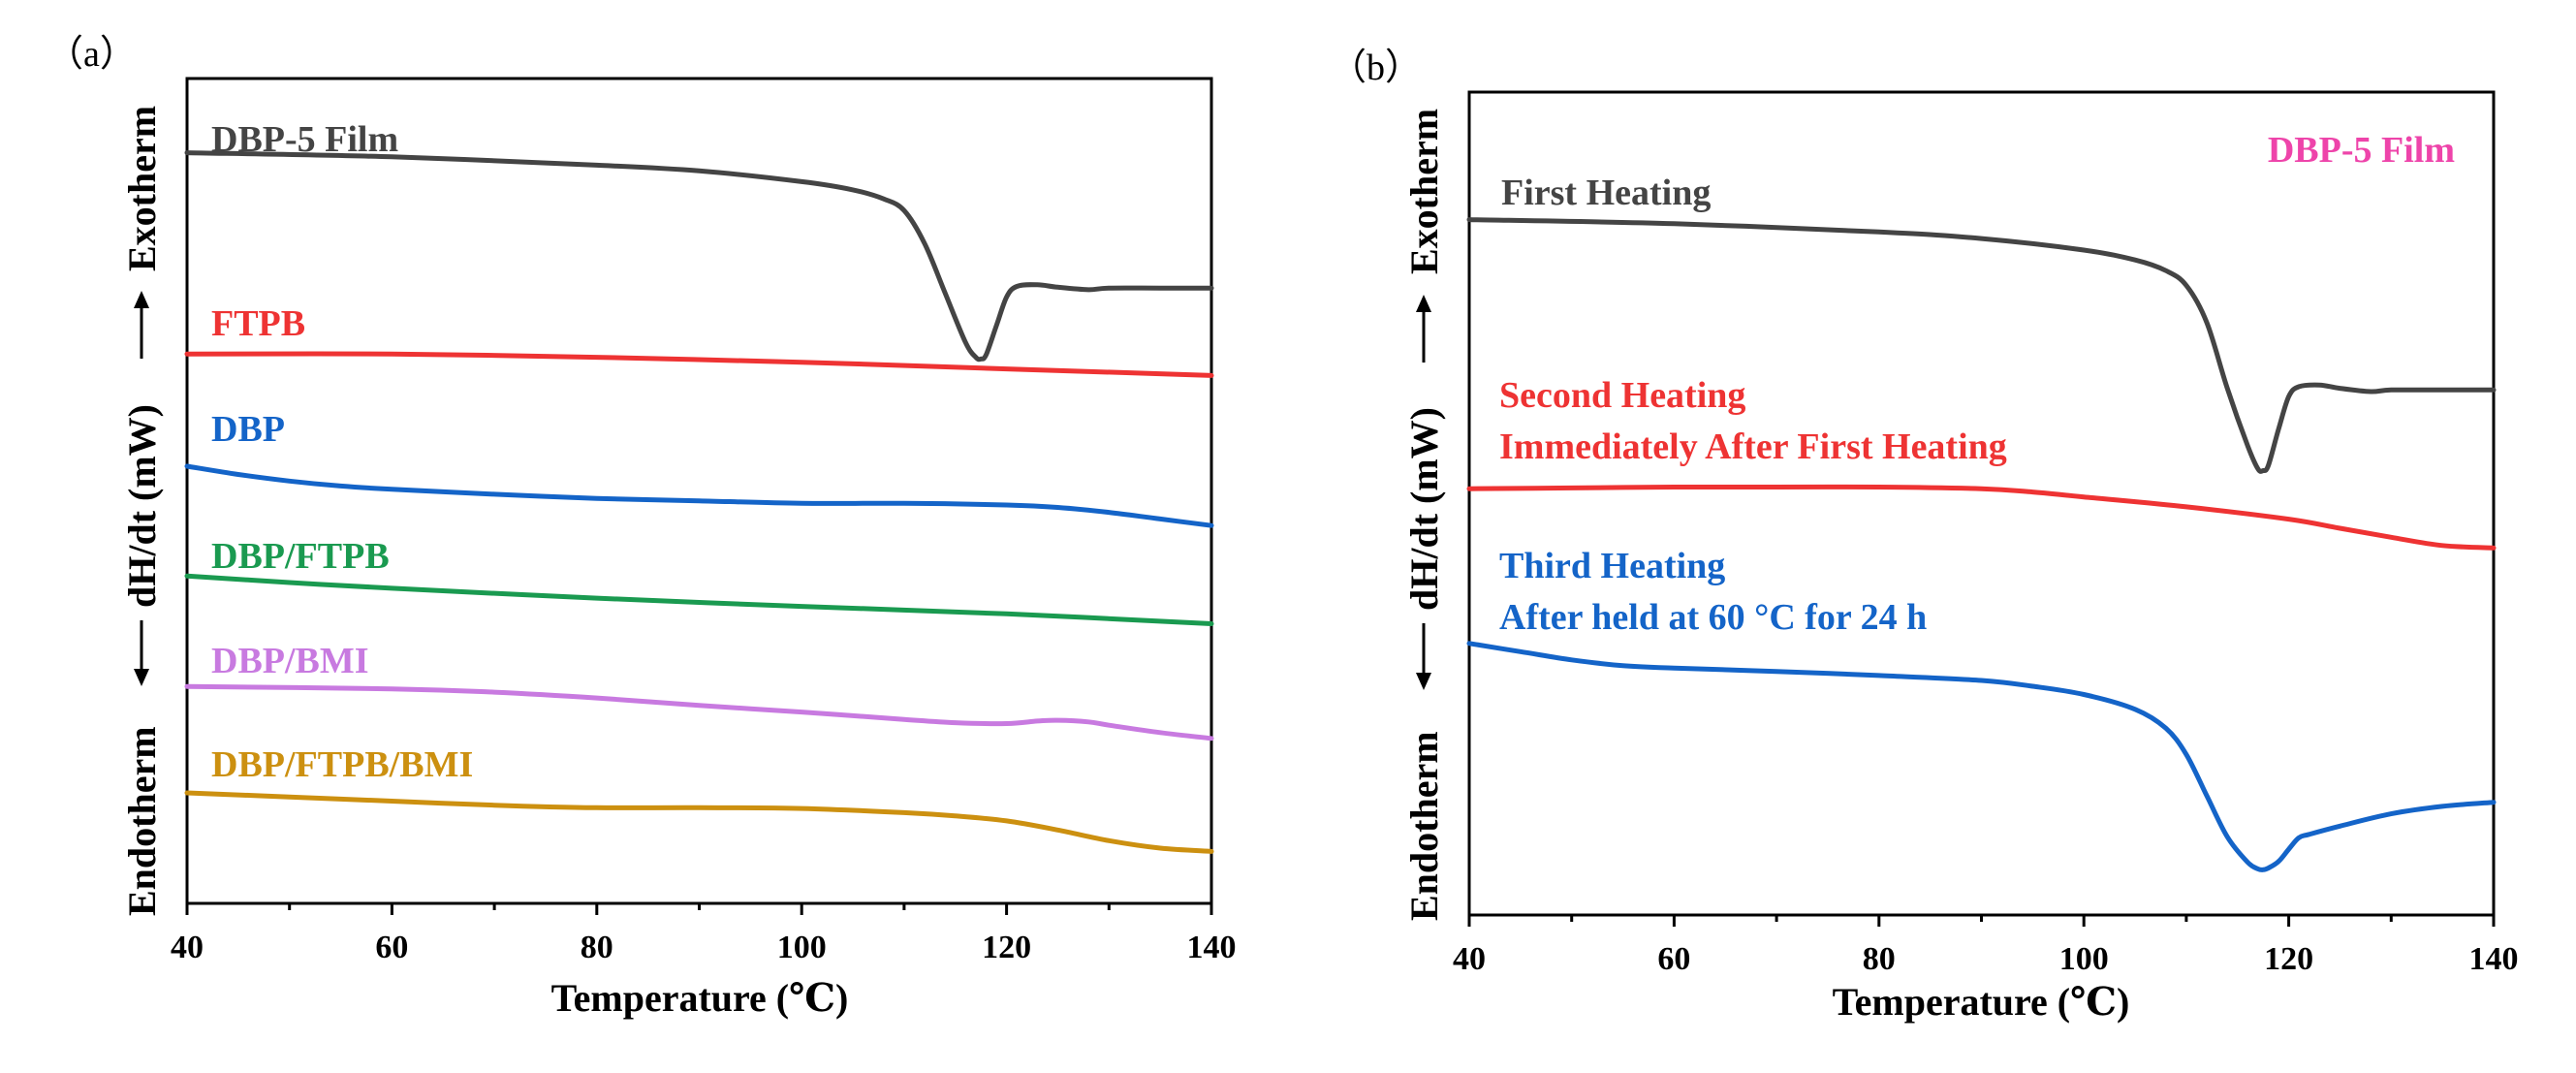 The image size is (2576, 1073). What do you see at coordinates (92, 54) in the screenshot?
I see `panel-a-label: （a）` at bounding box center [92, 54].